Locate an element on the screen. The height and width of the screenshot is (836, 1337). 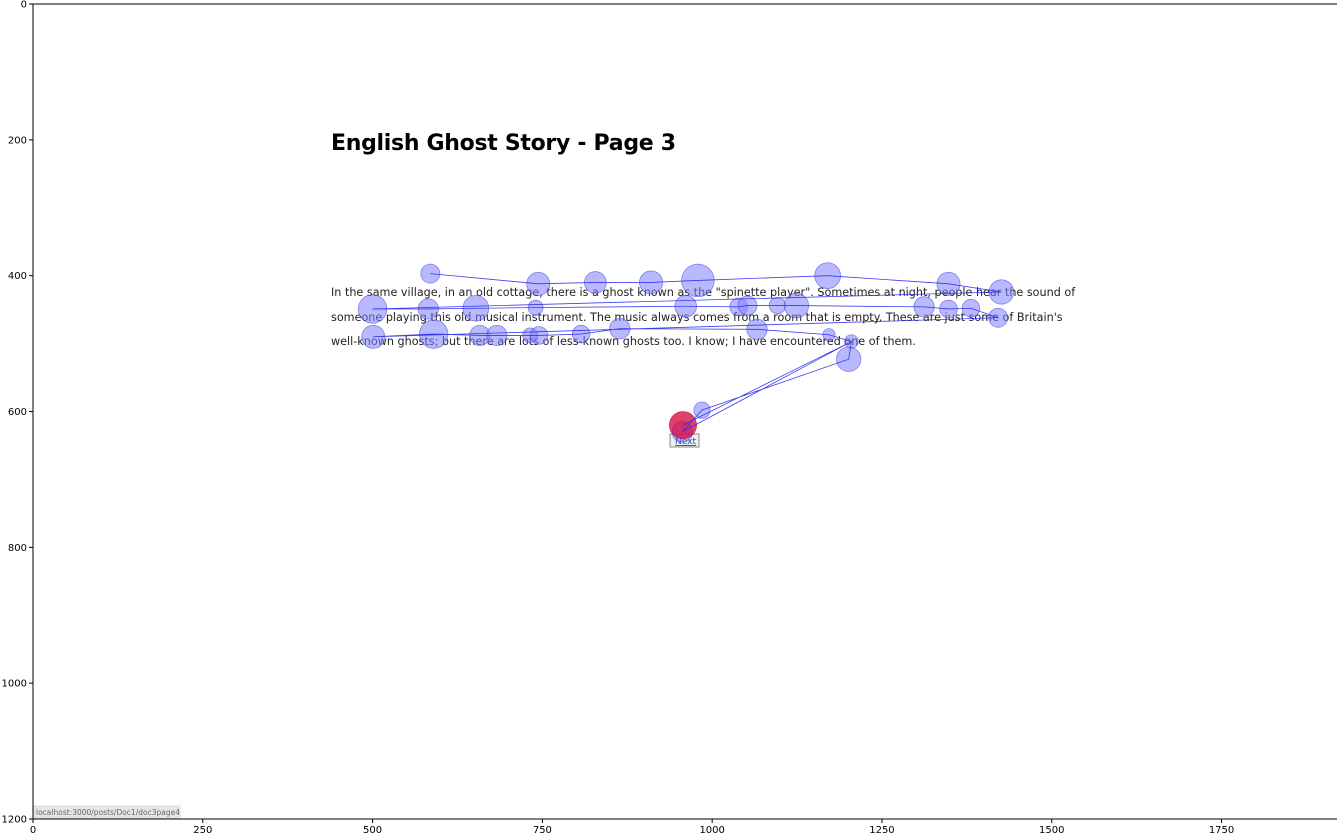
status-bar-background is located at coordinates (107, 812).